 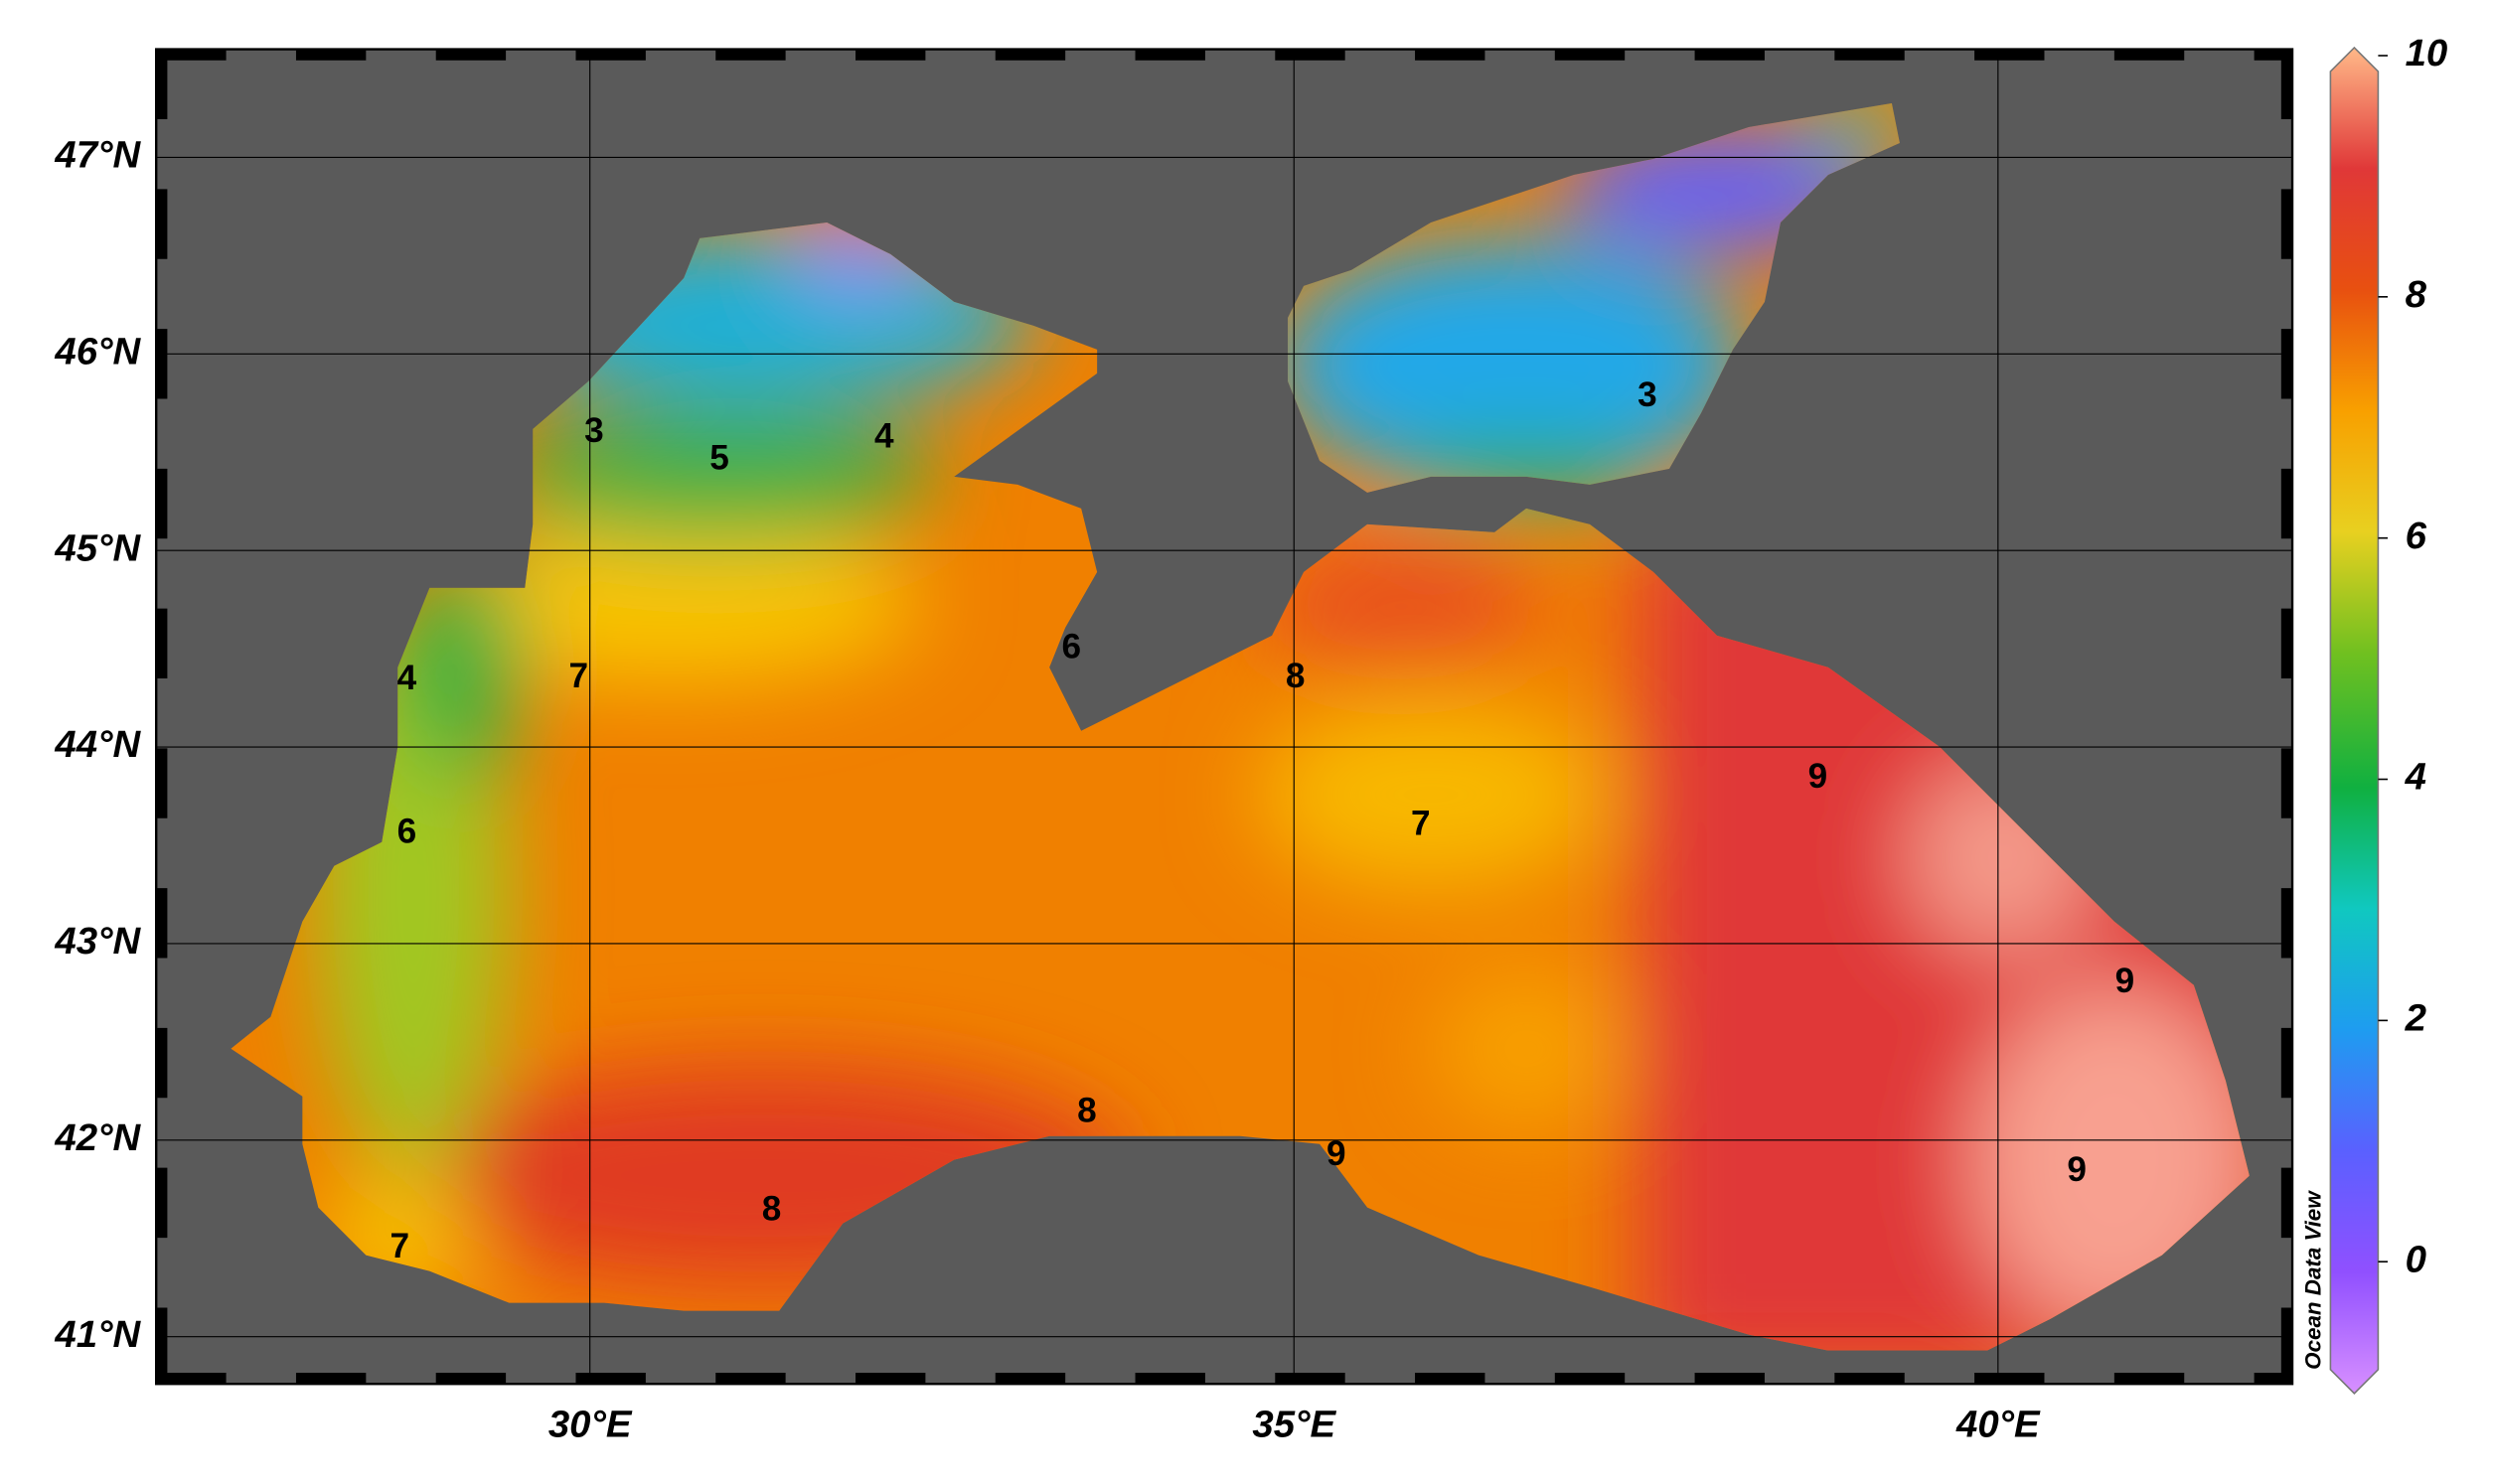 I want to click on y-tick-label: 47°N, so click(x=97, y=155).